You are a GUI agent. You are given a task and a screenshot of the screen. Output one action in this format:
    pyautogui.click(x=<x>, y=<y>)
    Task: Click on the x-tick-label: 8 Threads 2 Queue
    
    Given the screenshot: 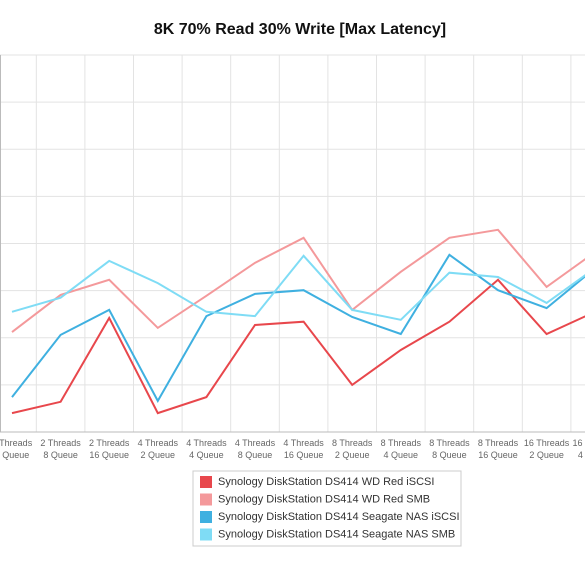 What is the action you would take?
    pyautogui.click(x=352, y=449)
    